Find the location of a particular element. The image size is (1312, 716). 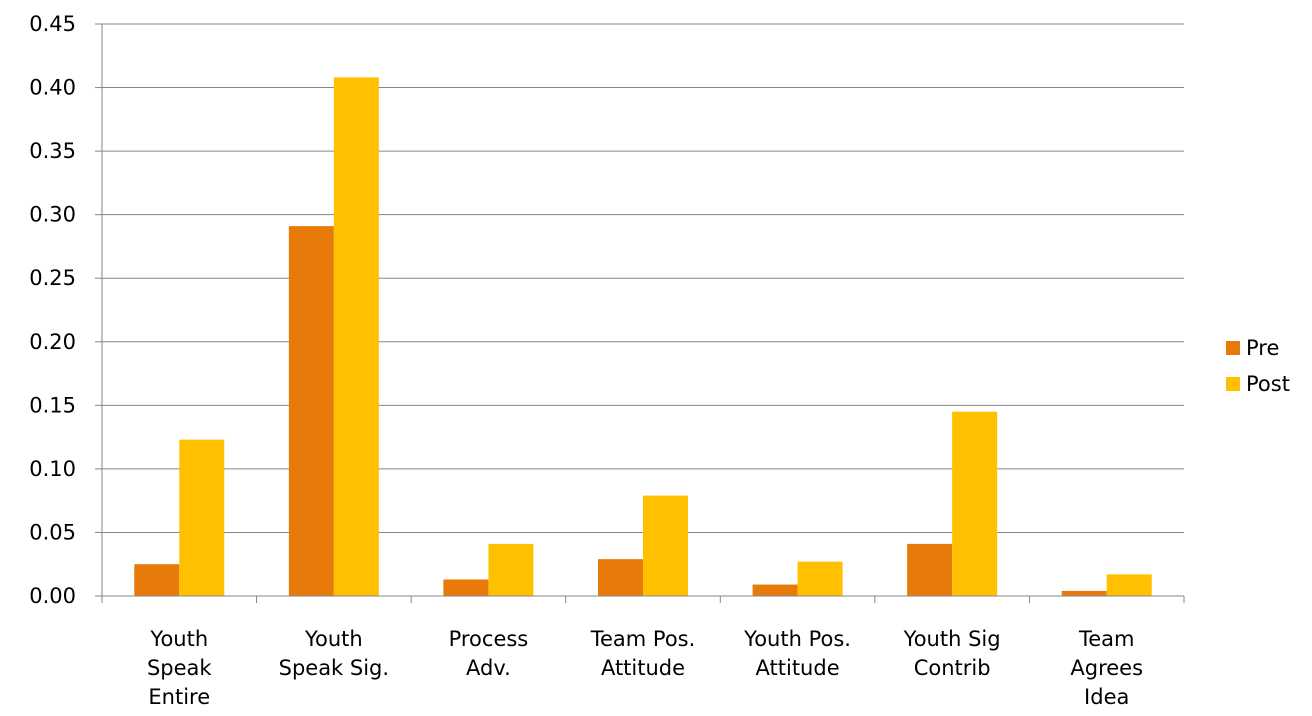

legend-item-pre: Pre is located at coordinates (1258, 348).